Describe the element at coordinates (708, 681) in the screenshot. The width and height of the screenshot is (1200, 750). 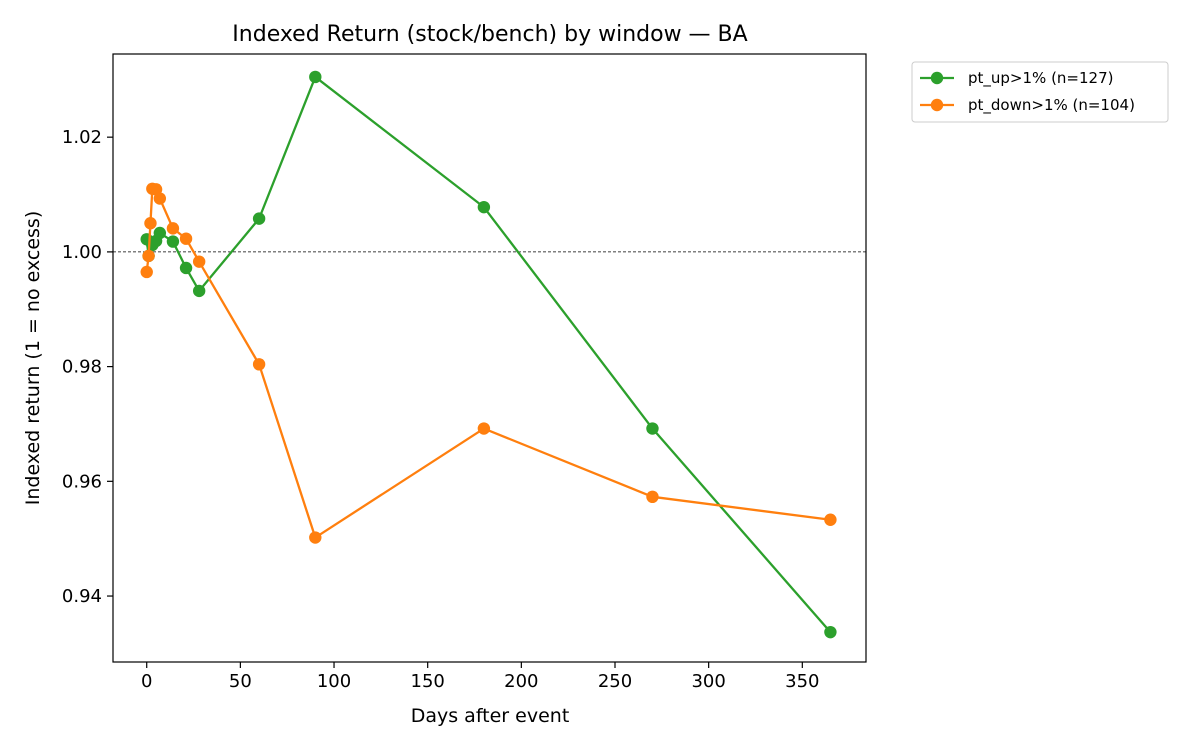
I see `x-tick-label: 300` at that location.